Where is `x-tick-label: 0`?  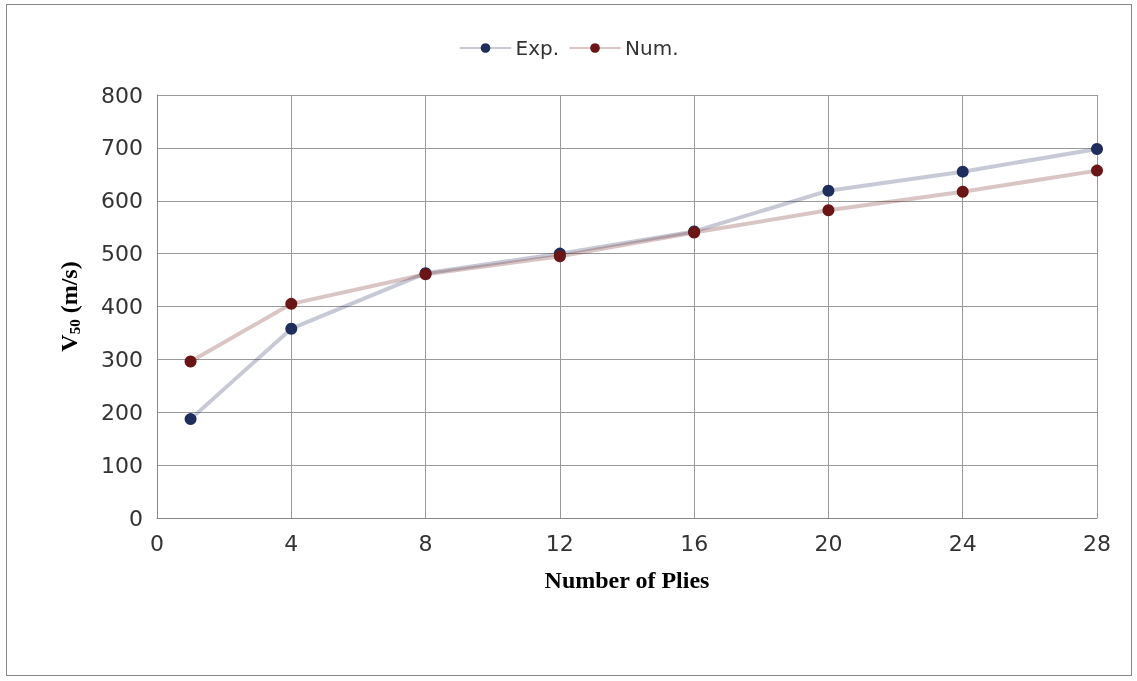 x-tick-label: 0 is located at coordinates (157, 543).